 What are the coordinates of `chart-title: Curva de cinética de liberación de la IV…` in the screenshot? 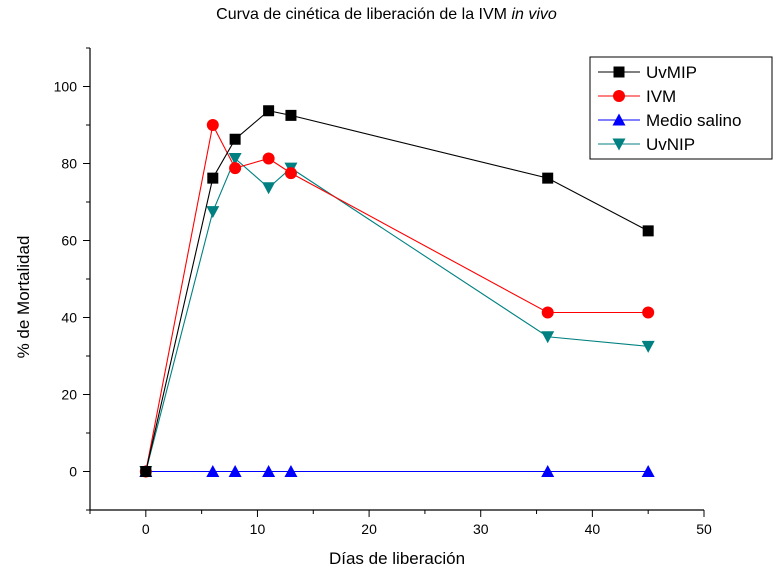 It's located at (386, 15).